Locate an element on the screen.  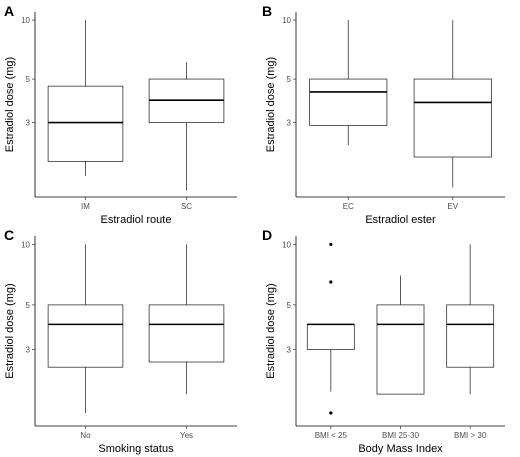
box-ev is located at coordinates (452, 104).